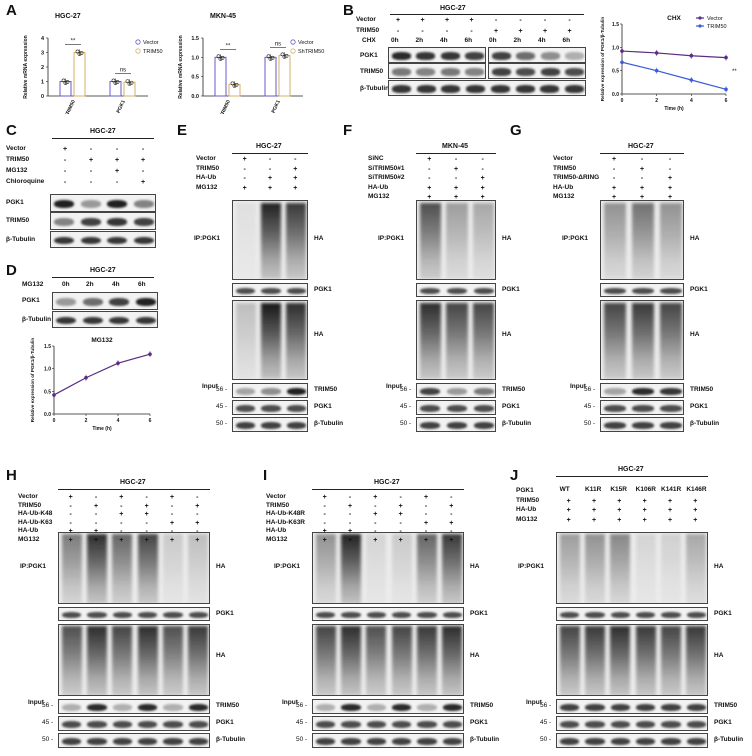  What do you see at coordinates (699, 406) in the screenshot?
I see `band-label: PGK1` at bounding box center [699, 406].